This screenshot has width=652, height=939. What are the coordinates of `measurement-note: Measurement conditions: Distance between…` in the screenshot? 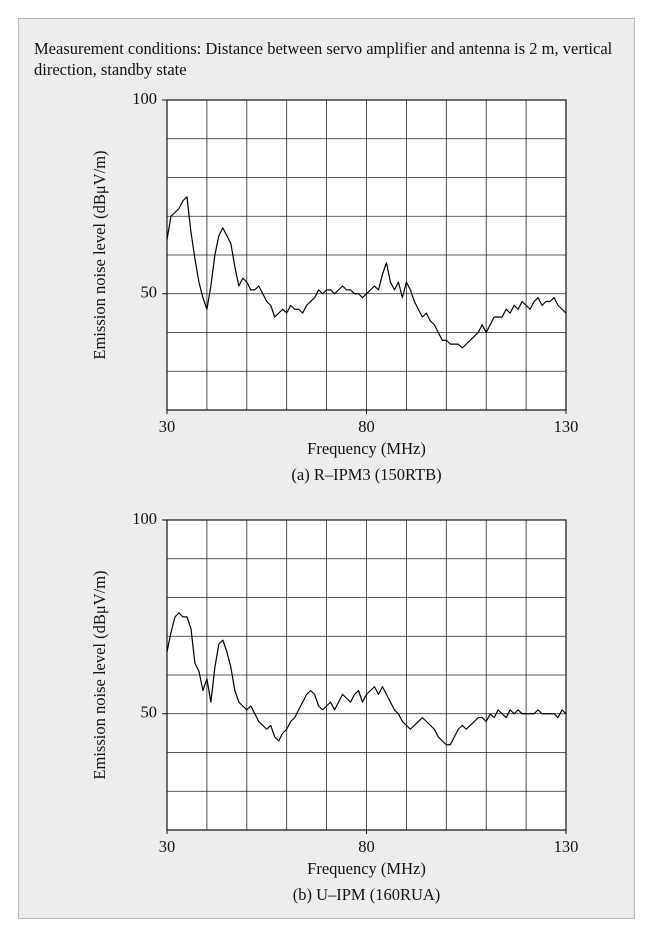 It's located at (323, 59).